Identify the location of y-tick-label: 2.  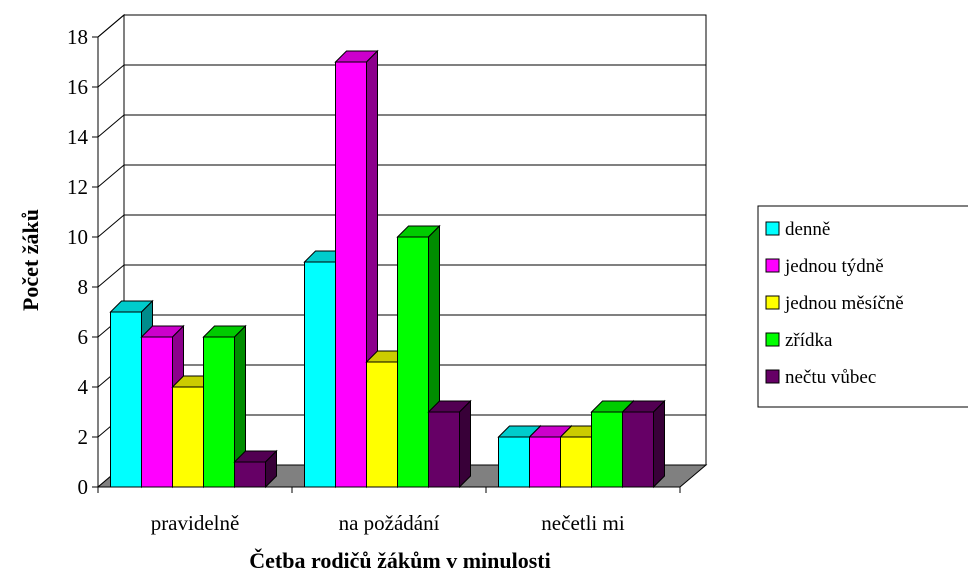
(83, 437).